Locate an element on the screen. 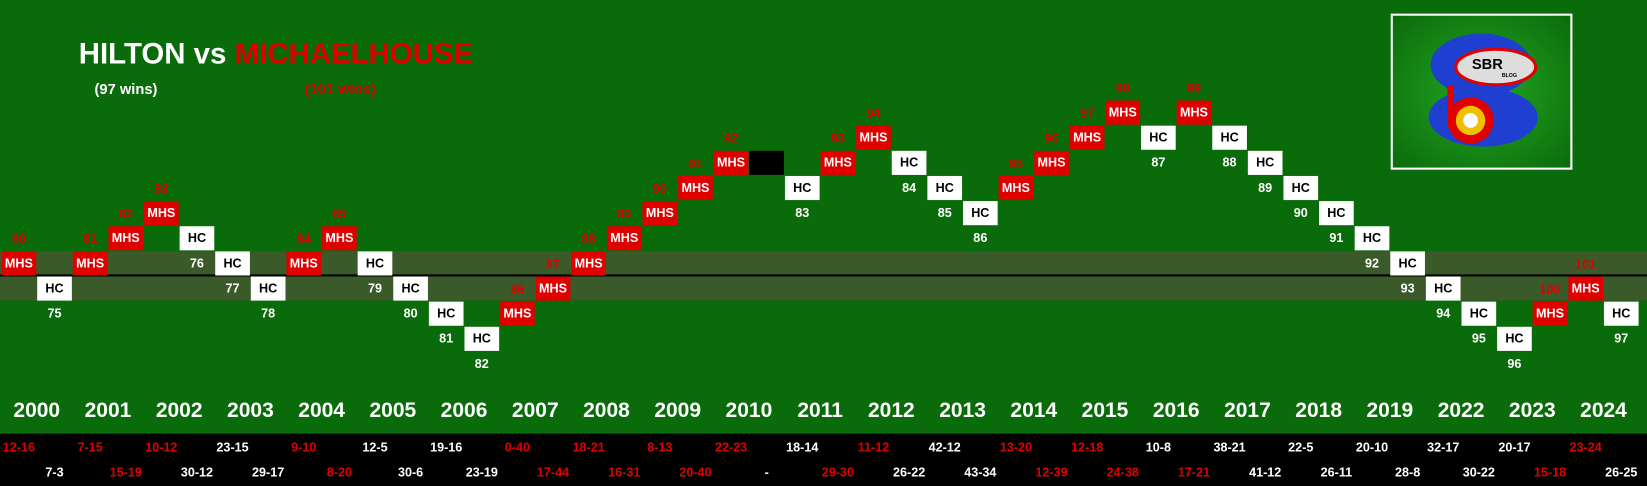 The height and width of the screenshot is (486, 1647). score: 12-16 is located at coordinates (19, 448).